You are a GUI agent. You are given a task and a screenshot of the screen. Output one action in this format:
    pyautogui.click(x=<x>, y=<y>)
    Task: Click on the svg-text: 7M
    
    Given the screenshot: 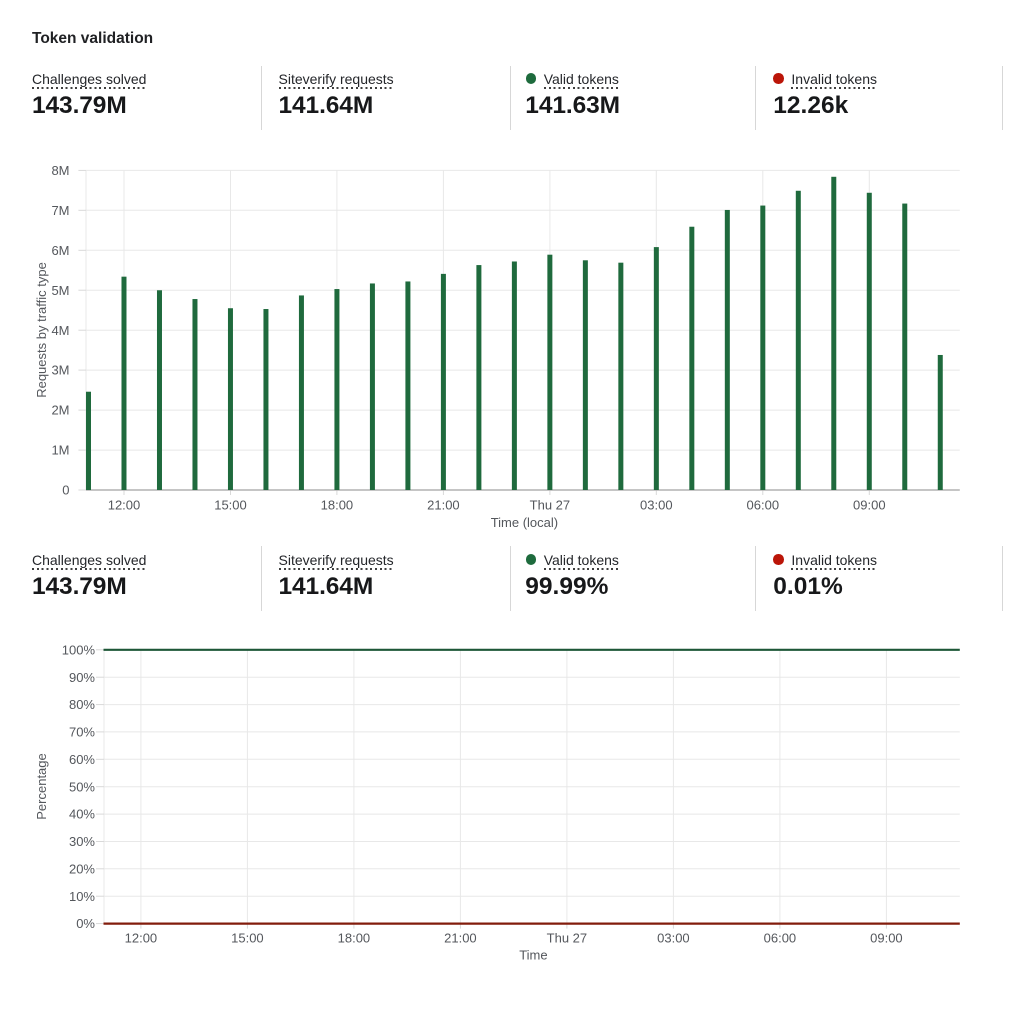 What is the action you would take?
    pyautogui.click(x=60, y=210)
    